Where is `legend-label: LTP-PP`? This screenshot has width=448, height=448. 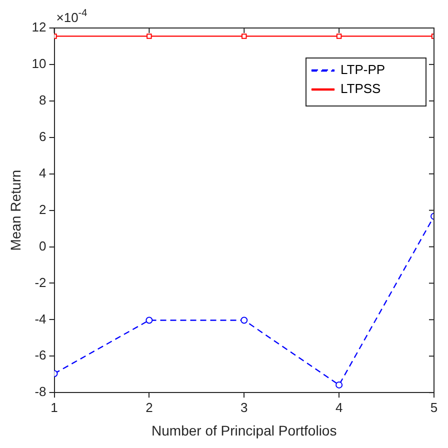 legend-label: LTP-PP is located at coordinates (363, 70).